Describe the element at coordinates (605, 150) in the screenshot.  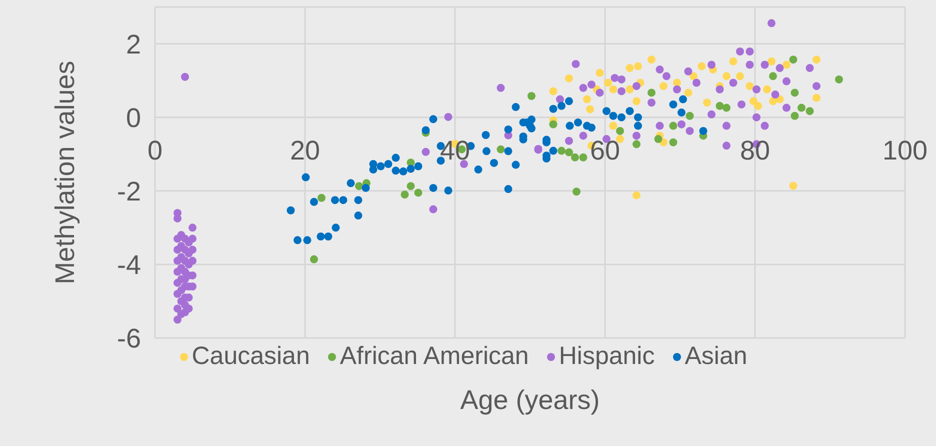
I see `x-tick-label: 60` at that location.